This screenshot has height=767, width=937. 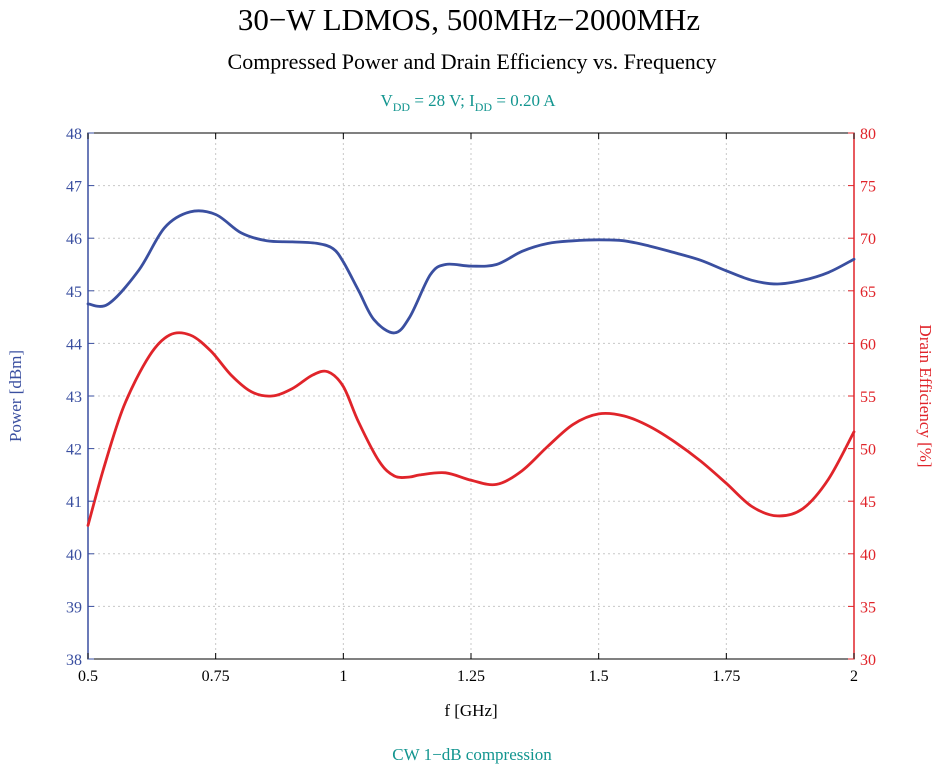 I want to click on right-tick-label: 80, so click(x=868, y=134).